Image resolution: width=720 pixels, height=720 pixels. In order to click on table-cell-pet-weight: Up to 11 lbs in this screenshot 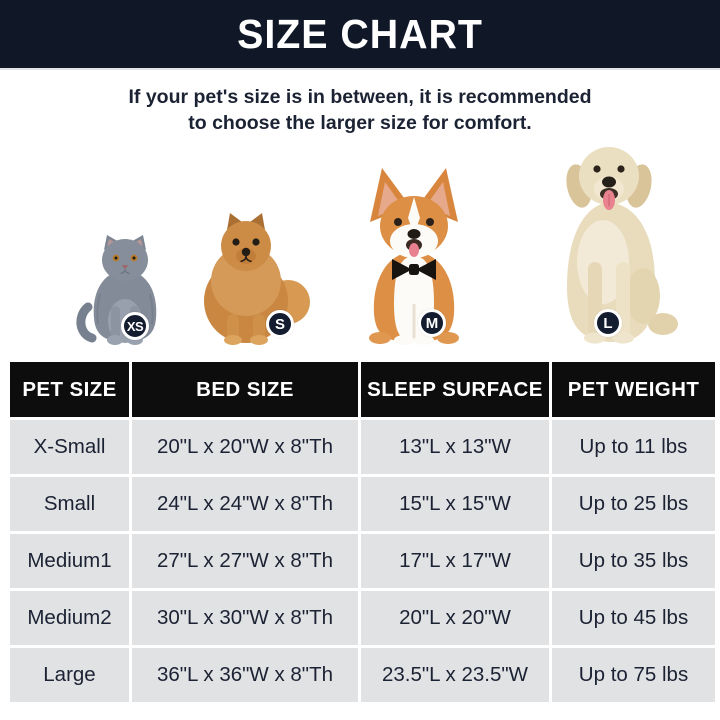, I will do `click(633, 447)`.